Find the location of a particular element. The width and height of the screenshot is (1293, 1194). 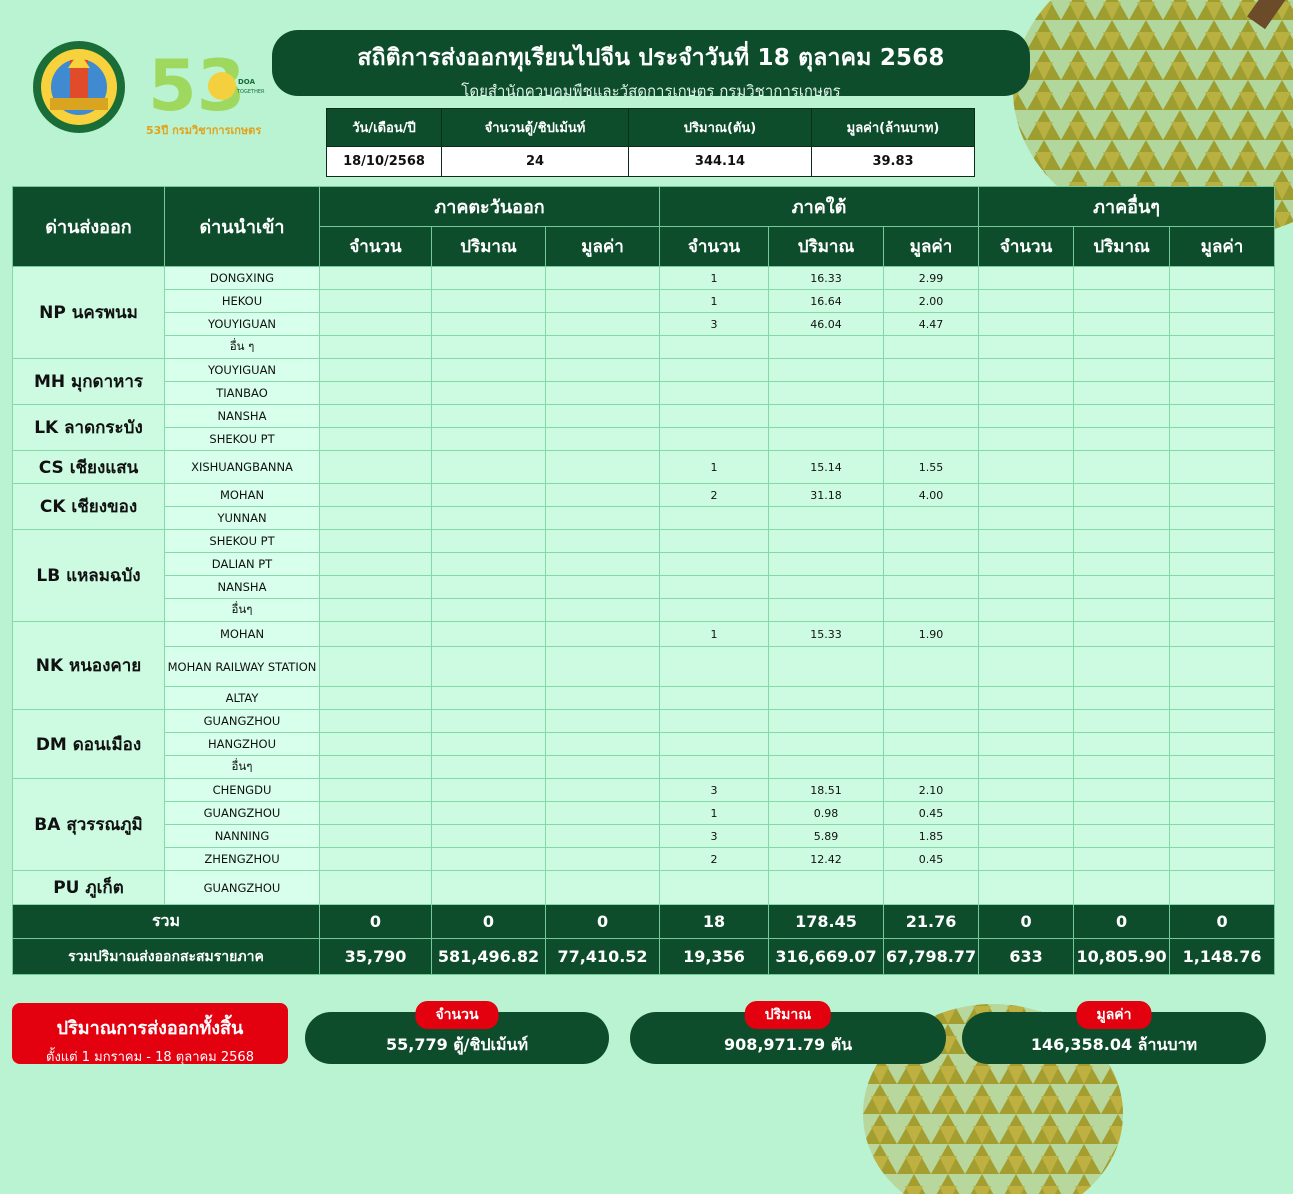

data-cell: 16.64 is located at coordinates (826, 301).